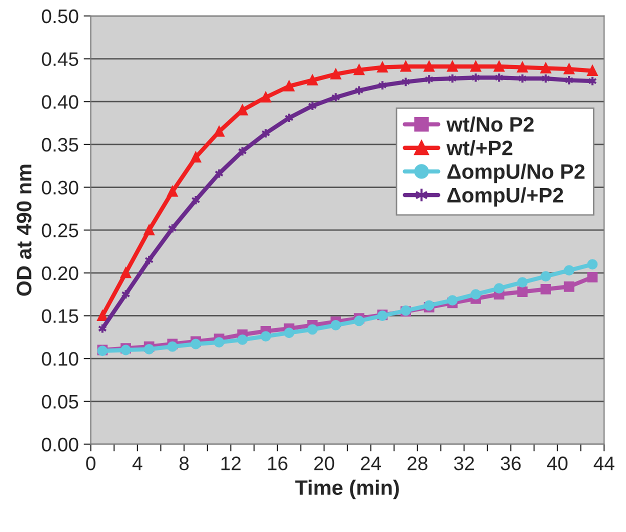  What do you see at coordinates (418, 463) in the screenshot?
I see `x-tick-label: 28` at bounding box center [418, 463].